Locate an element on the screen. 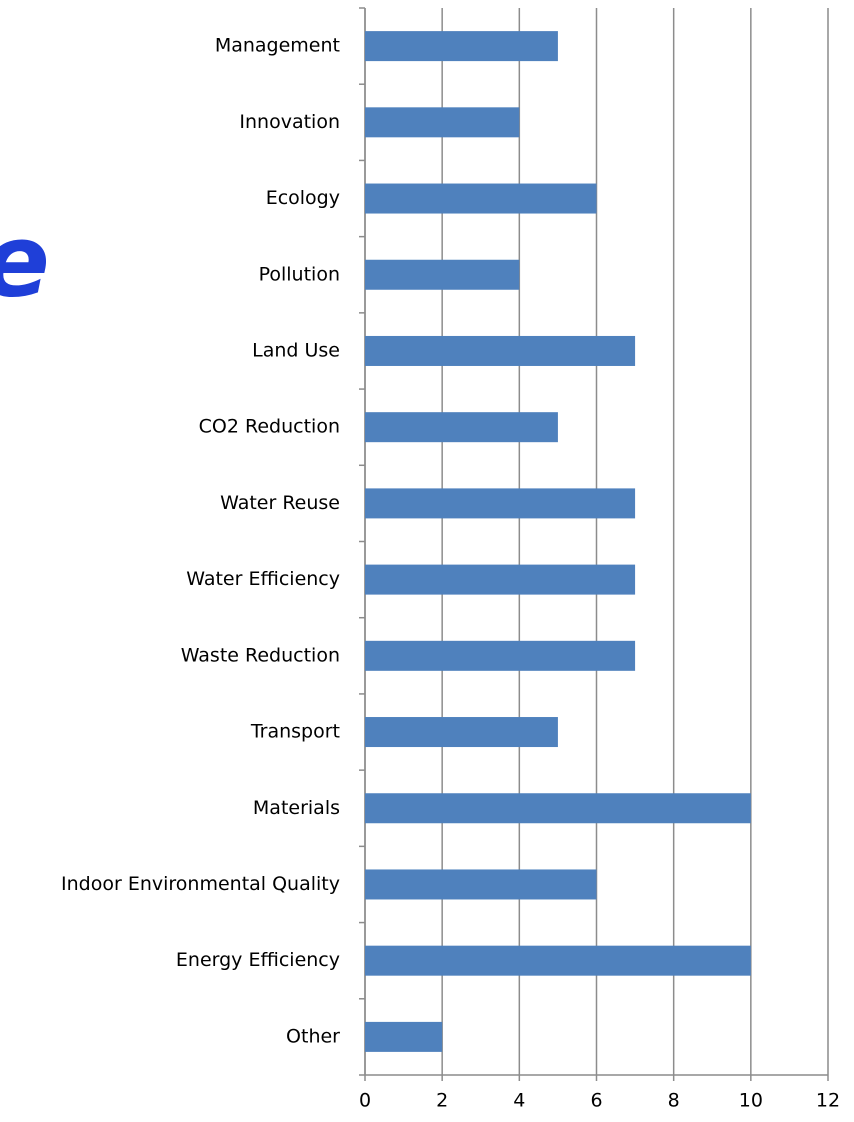  x-tick-label: 2 is located at coordinates (442, 1101).